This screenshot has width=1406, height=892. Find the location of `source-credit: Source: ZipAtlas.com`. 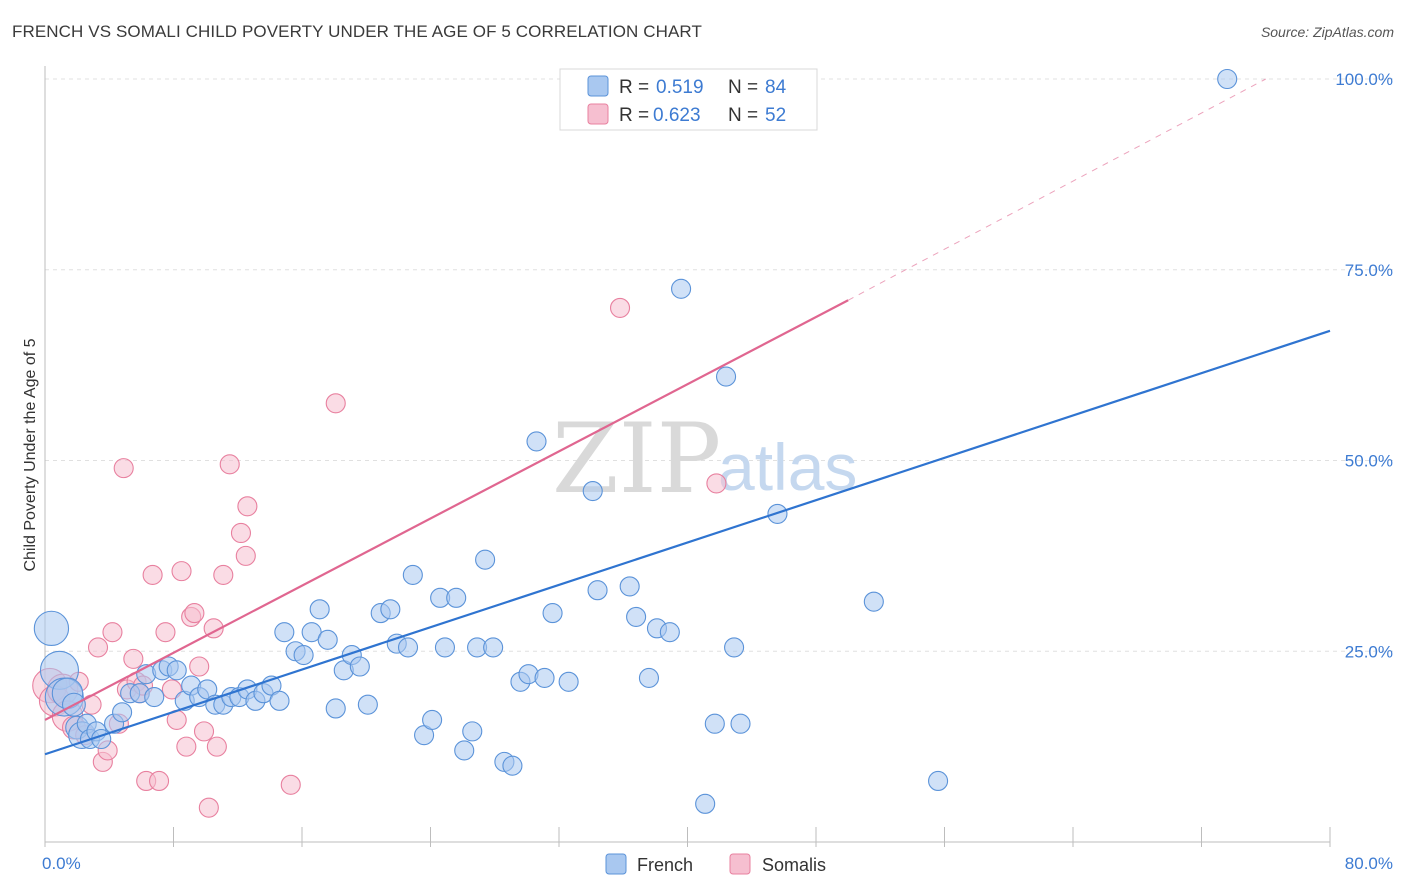

source-credit: Source: ZipAtlas.com is located at coordinates (1327, 32).